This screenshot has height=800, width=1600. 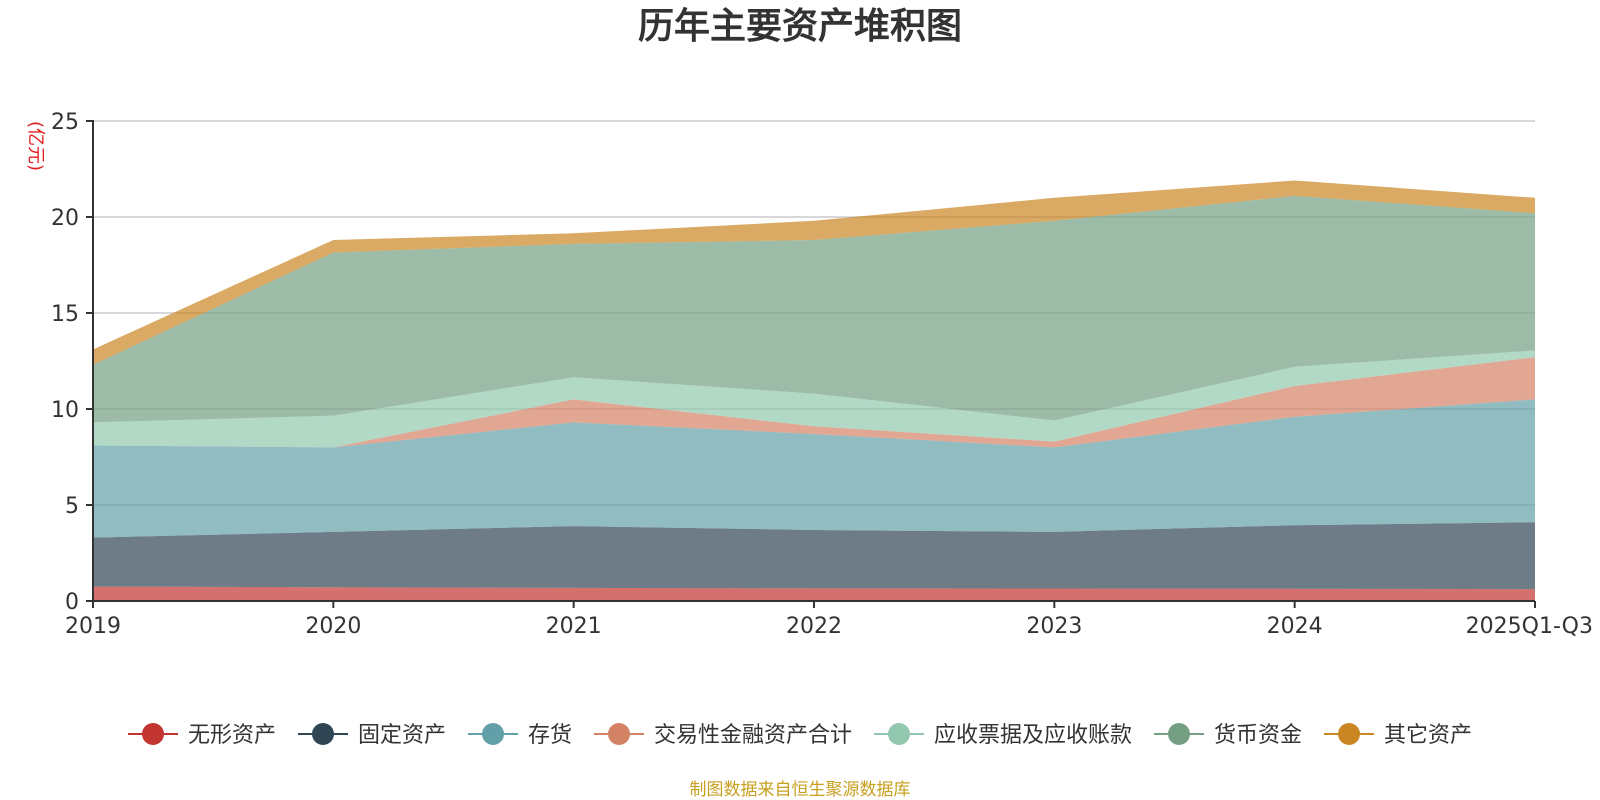 What do you see at coordinates (1428, 735) in the screenshot?
I see `legend-label: 其它资产` at bounding box center [1428, 735].